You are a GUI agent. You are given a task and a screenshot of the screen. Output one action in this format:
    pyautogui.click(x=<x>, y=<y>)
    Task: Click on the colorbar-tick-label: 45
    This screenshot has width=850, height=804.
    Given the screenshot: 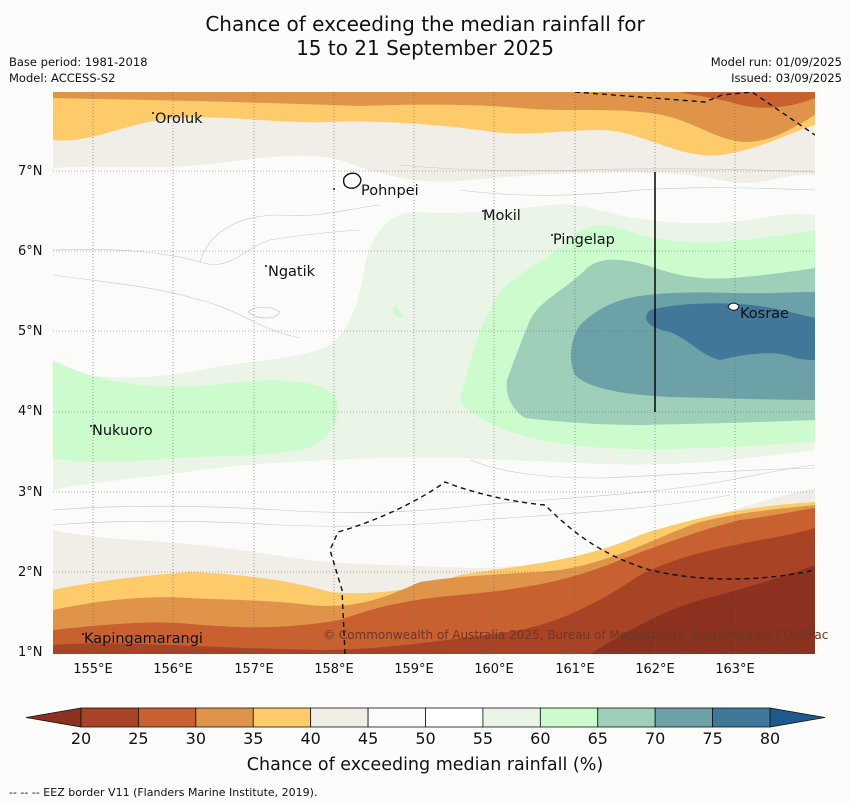 What is the action you would take?
    pyautogui.click(x=368, y=738)
    